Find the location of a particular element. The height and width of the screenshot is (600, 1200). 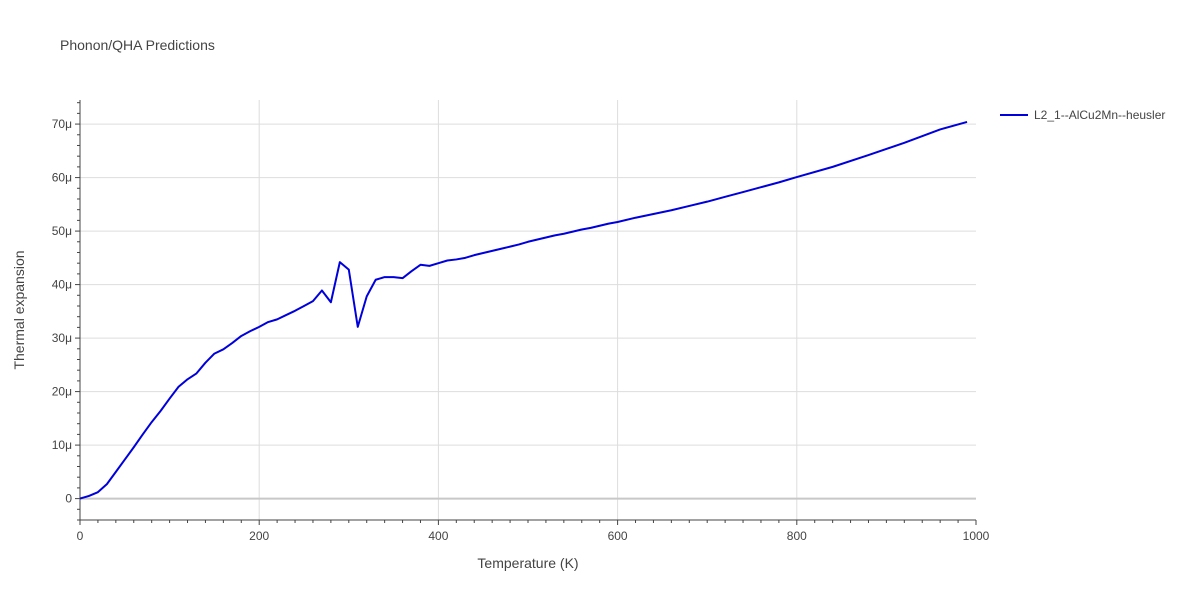

y-tick-label: 60μ is located at coordinates (62, 178).